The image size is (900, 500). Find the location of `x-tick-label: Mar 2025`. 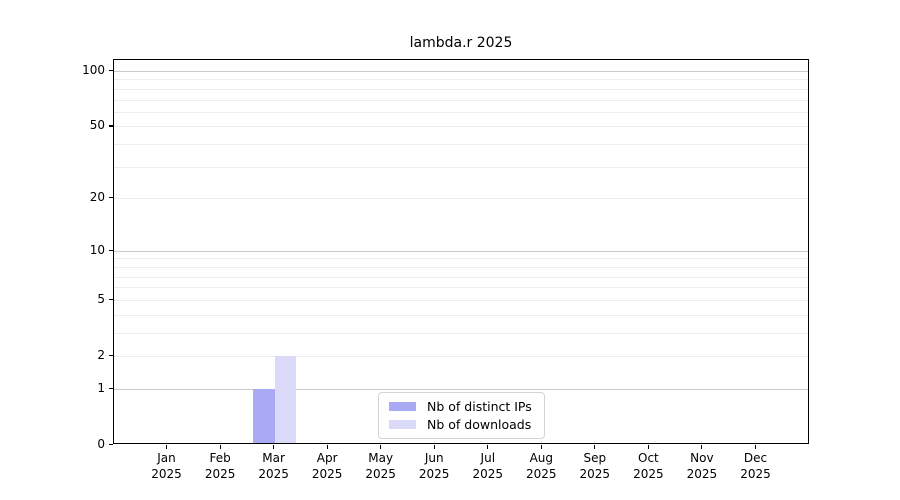

x-tick-label: Mar 2025 is located at coordinates (273, 466).